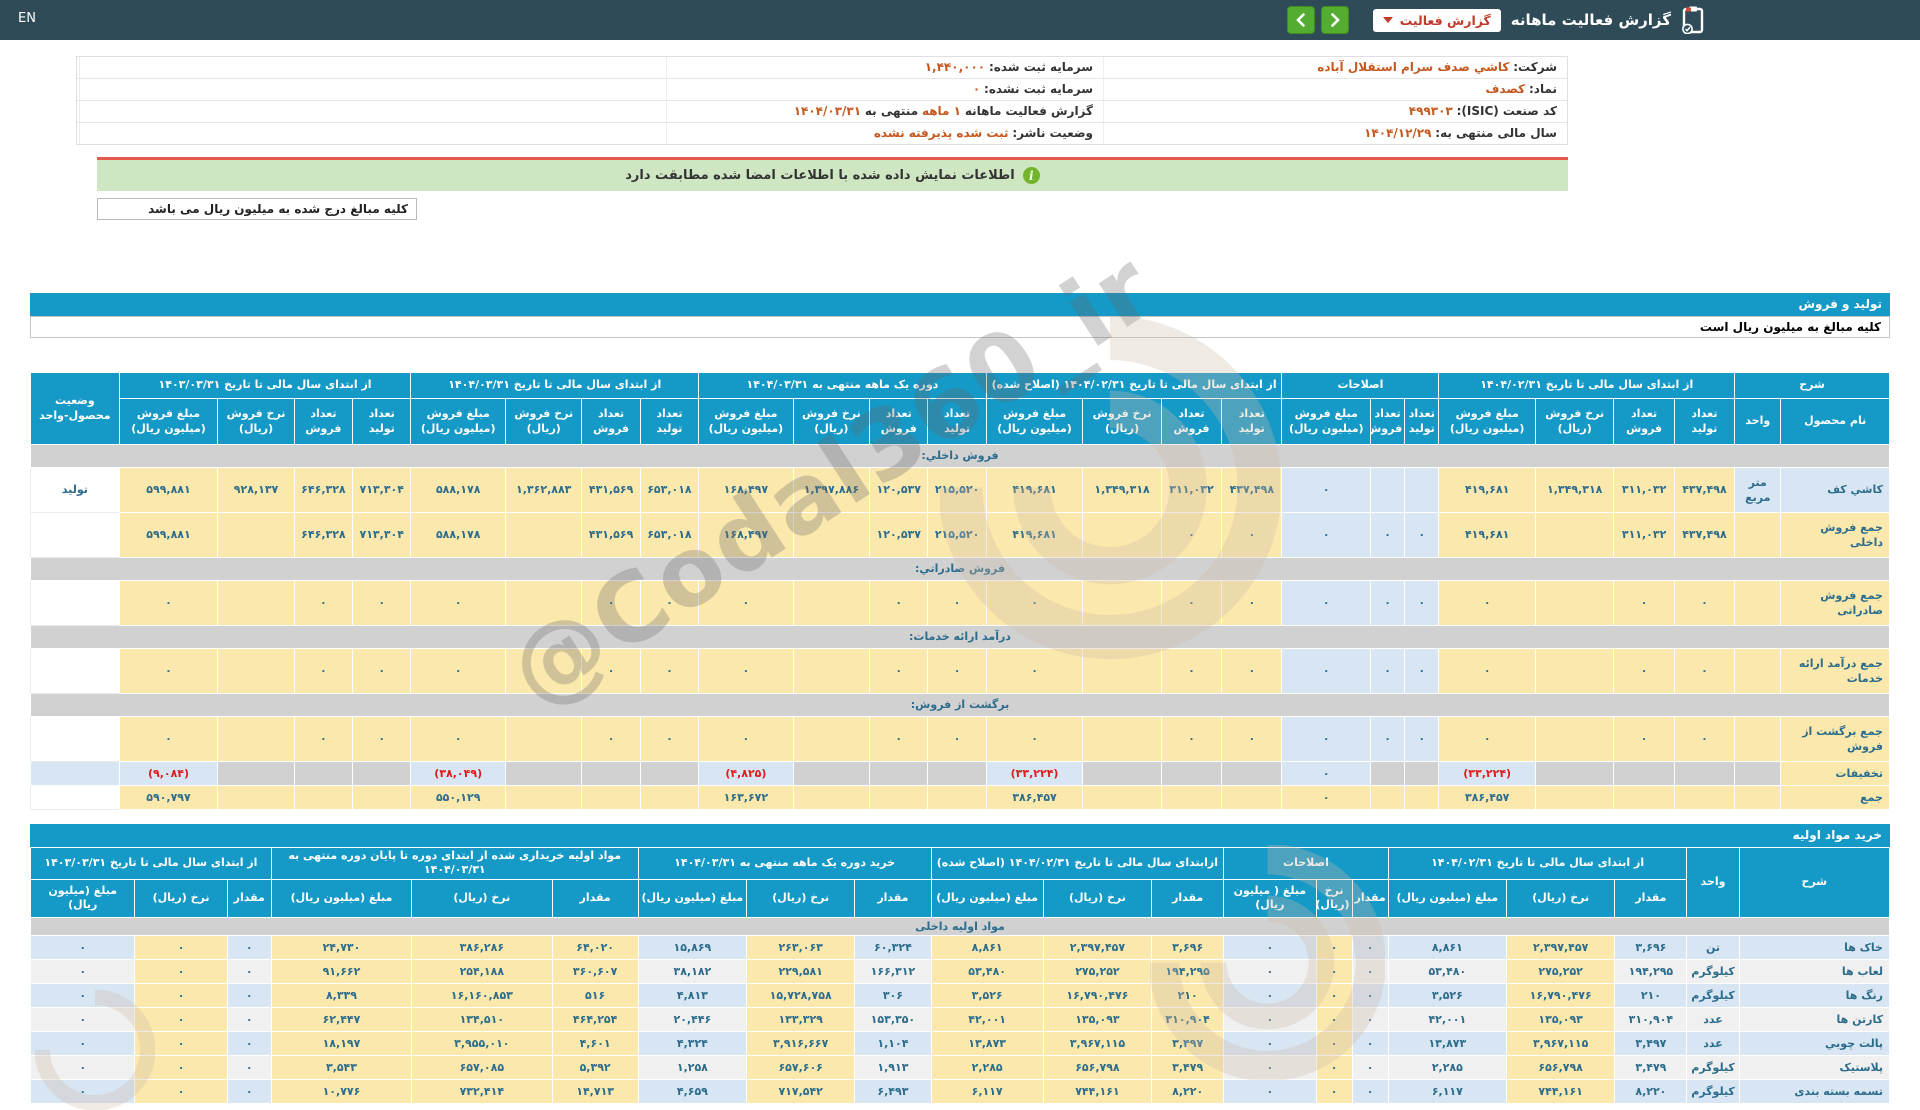  What do you see at coordinates (1814, 1091) in the screenshot?
I see `row-label: تسمه بسته بندی` at bounding box center [1814, 1091].